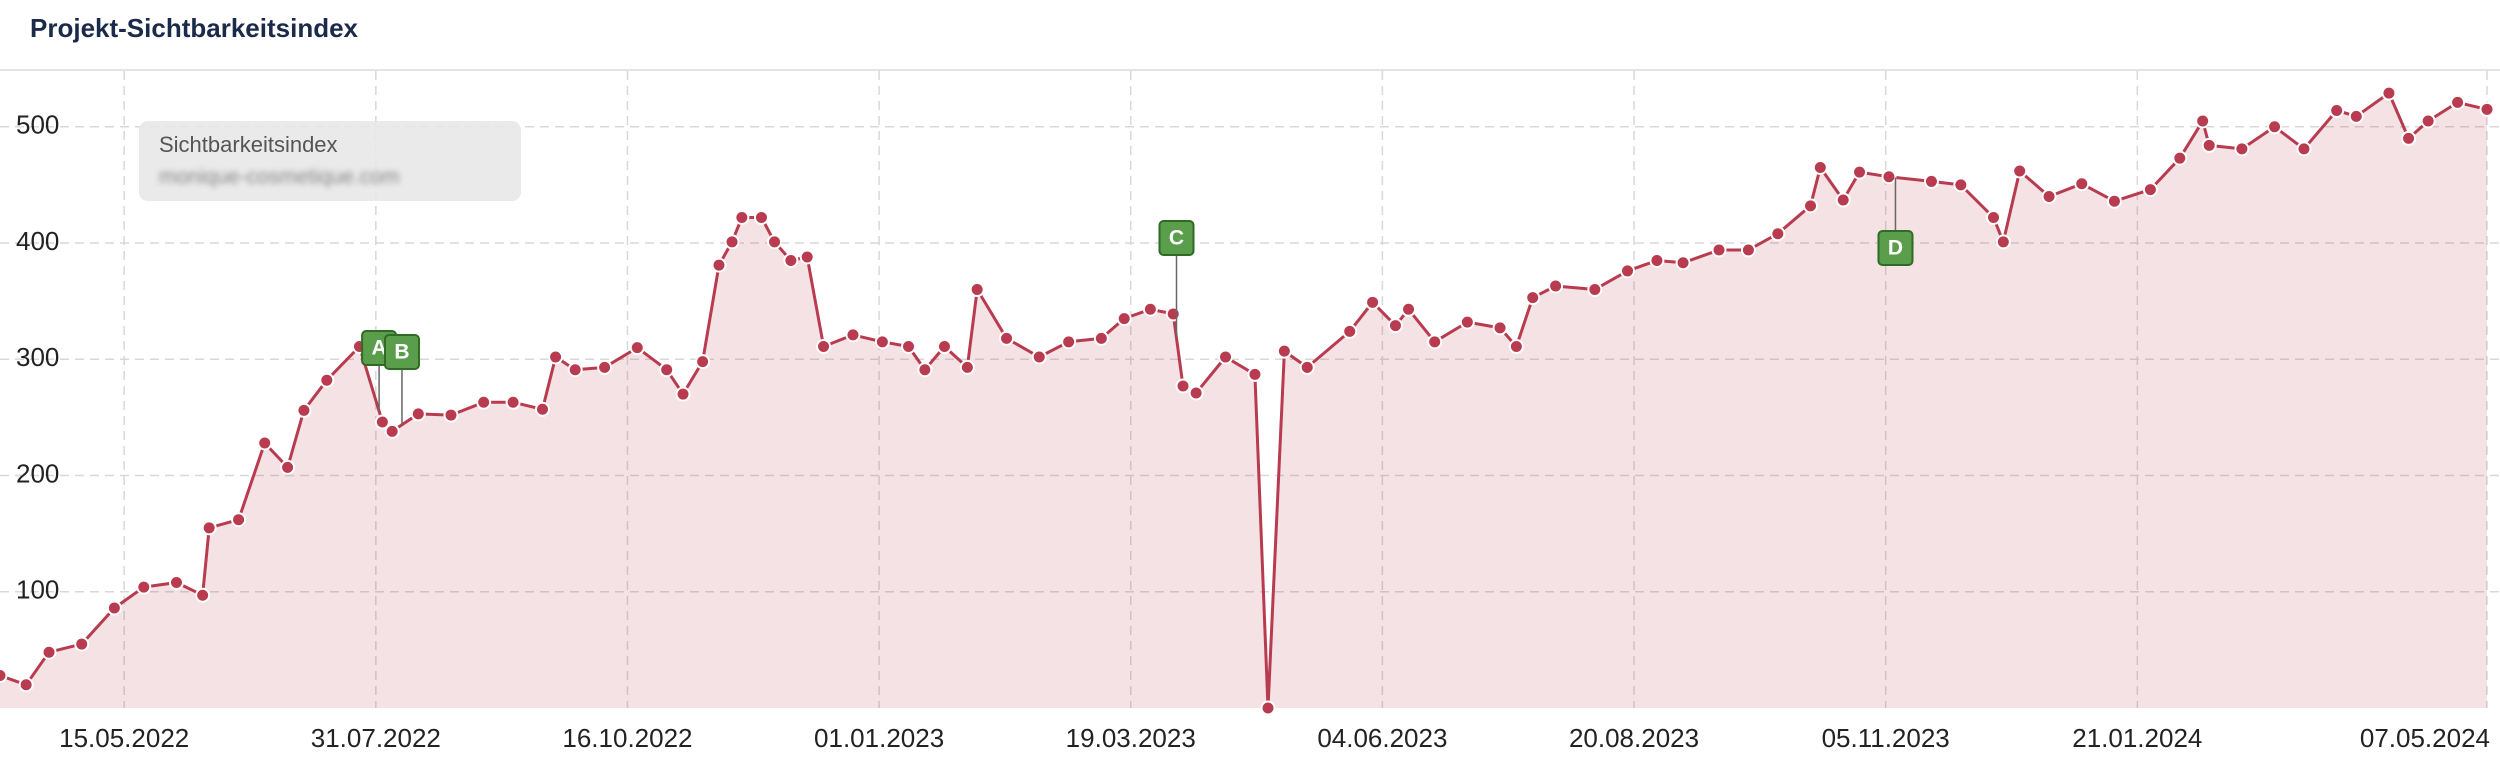 Image resolution: width=2500 pixels, height=772 pixels. I want to click on x-tick-label: 05.11.2023, so click(1886, 738).